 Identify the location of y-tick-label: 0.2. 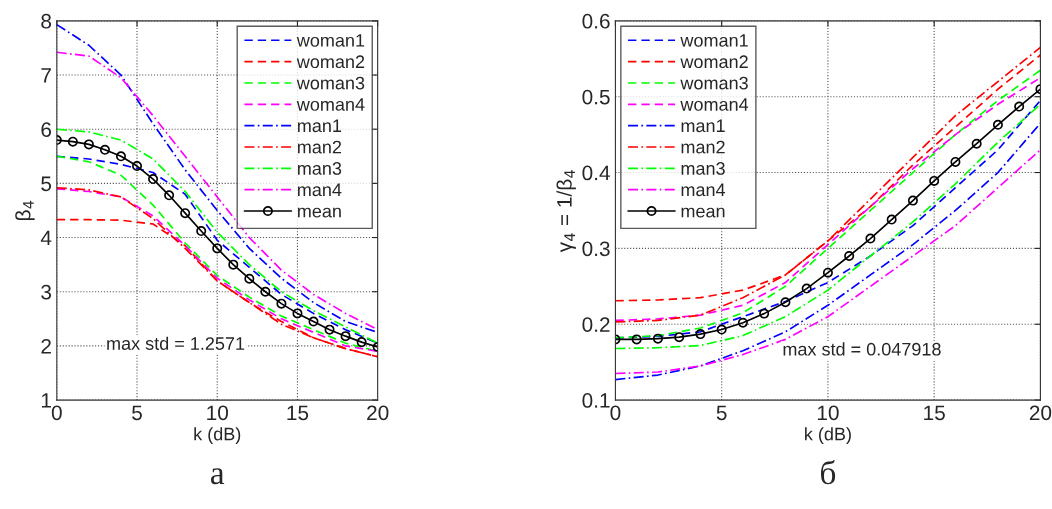
(596, 324).